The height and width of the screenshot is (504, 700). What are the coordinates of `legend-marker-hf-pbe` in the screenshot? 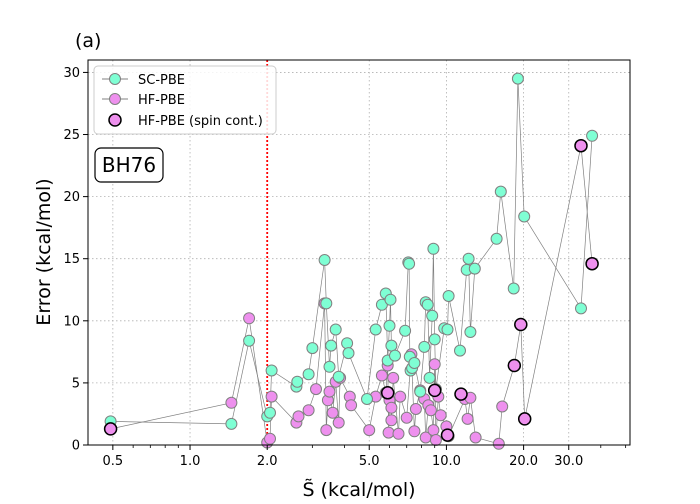 It's located at (115, 99).